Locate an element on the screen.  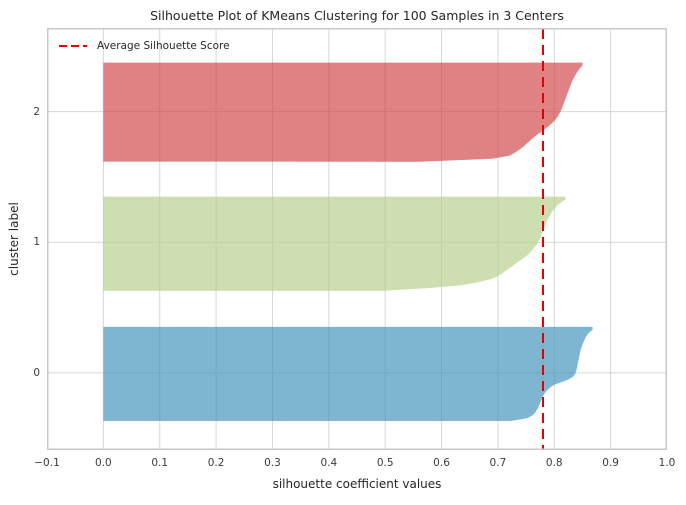
x-tick-label: 0.2 is located at coordinates (216, 463).